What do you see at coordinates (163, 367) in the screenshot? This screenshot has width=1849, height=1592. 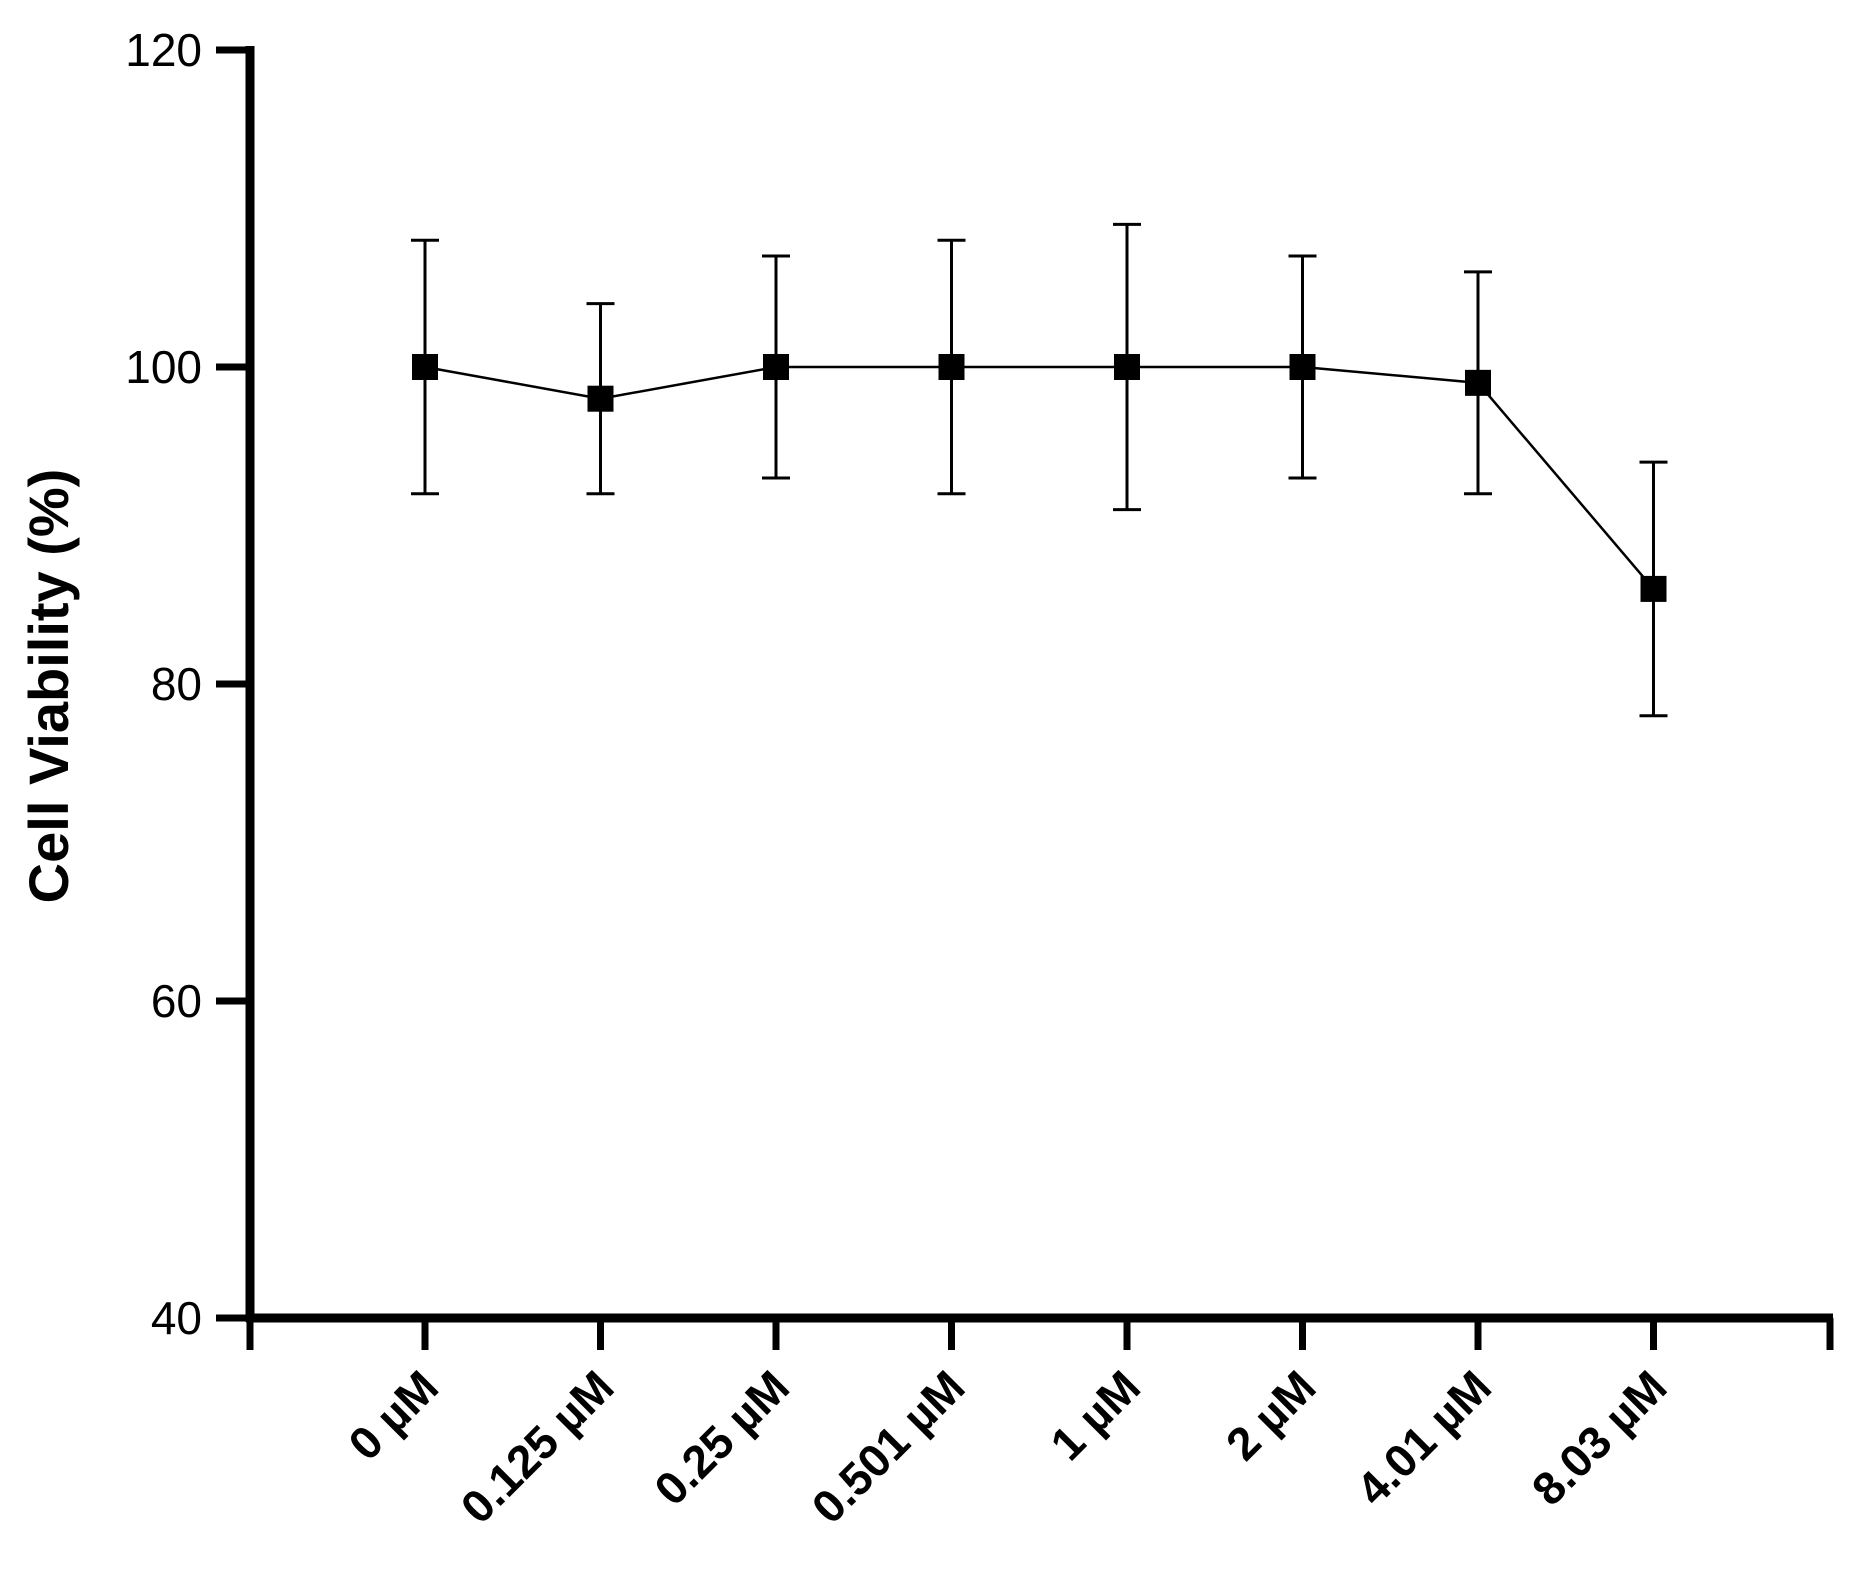 I see `y-tick-label-100: 100` at bounding box center [163, 367].